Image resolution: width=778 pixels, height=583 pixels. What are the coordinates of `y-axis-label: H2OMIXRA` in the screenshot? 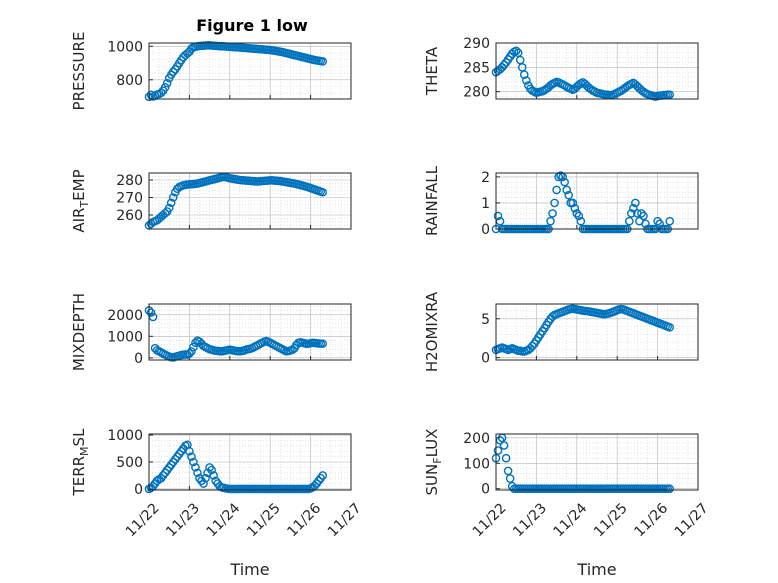 It's located at (432, 331).